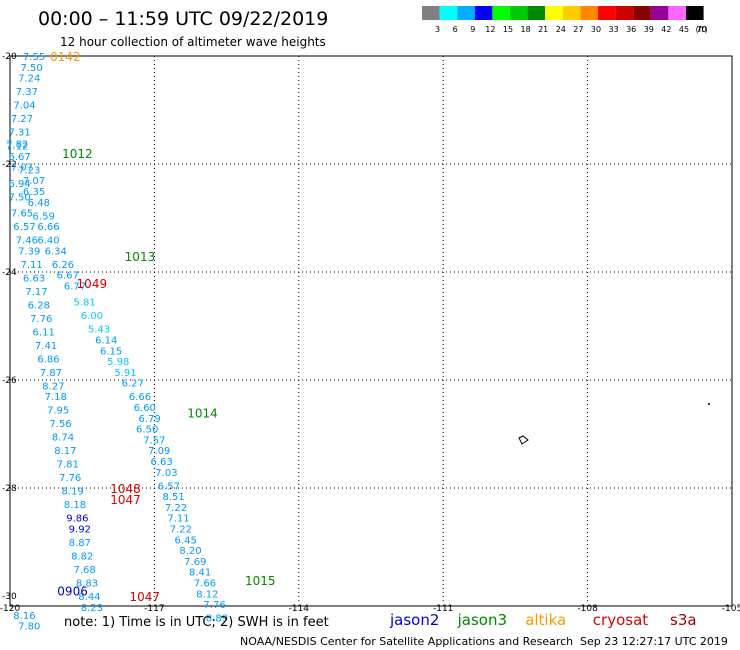 The height and width of the screenshot is (650, 740). Describe the element at coordinates (39, 305) in the screenshot. I see `wave-height-value: 6.28` at that location.